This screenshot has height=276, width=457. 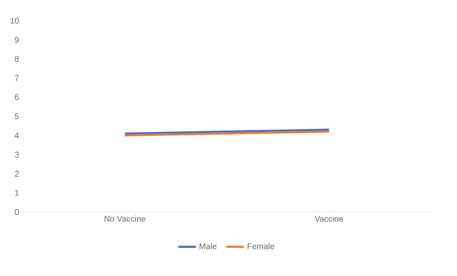 What do you see at coordinates (125, 219) in the screenshot?
I see `x-tick-label: No Vaccine` at bounding box center [125, 219].